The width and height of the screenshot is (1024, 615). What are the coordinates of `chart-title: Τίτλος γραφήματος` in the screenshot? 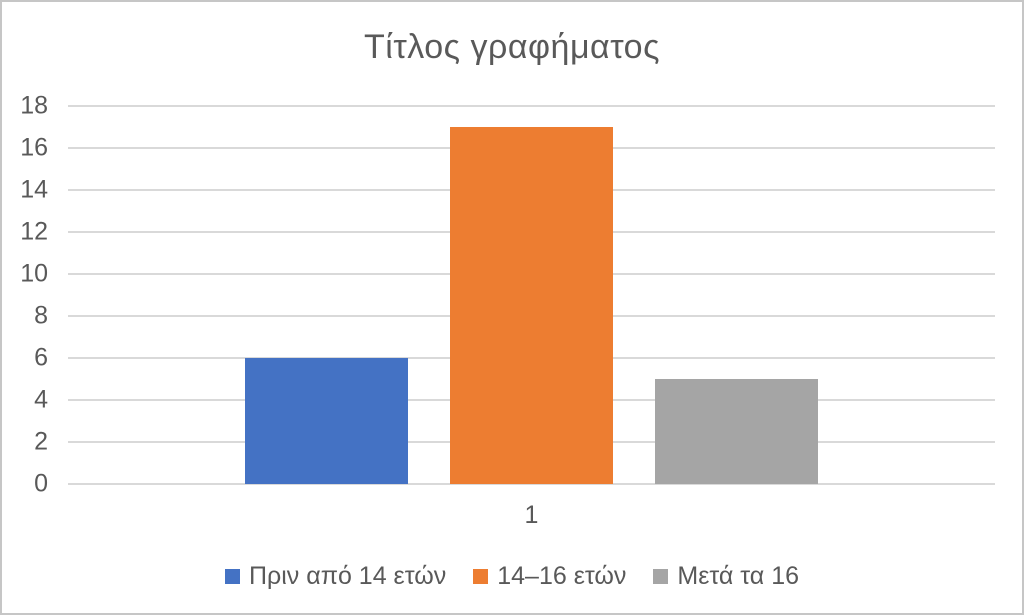 It's located at (512, 47).